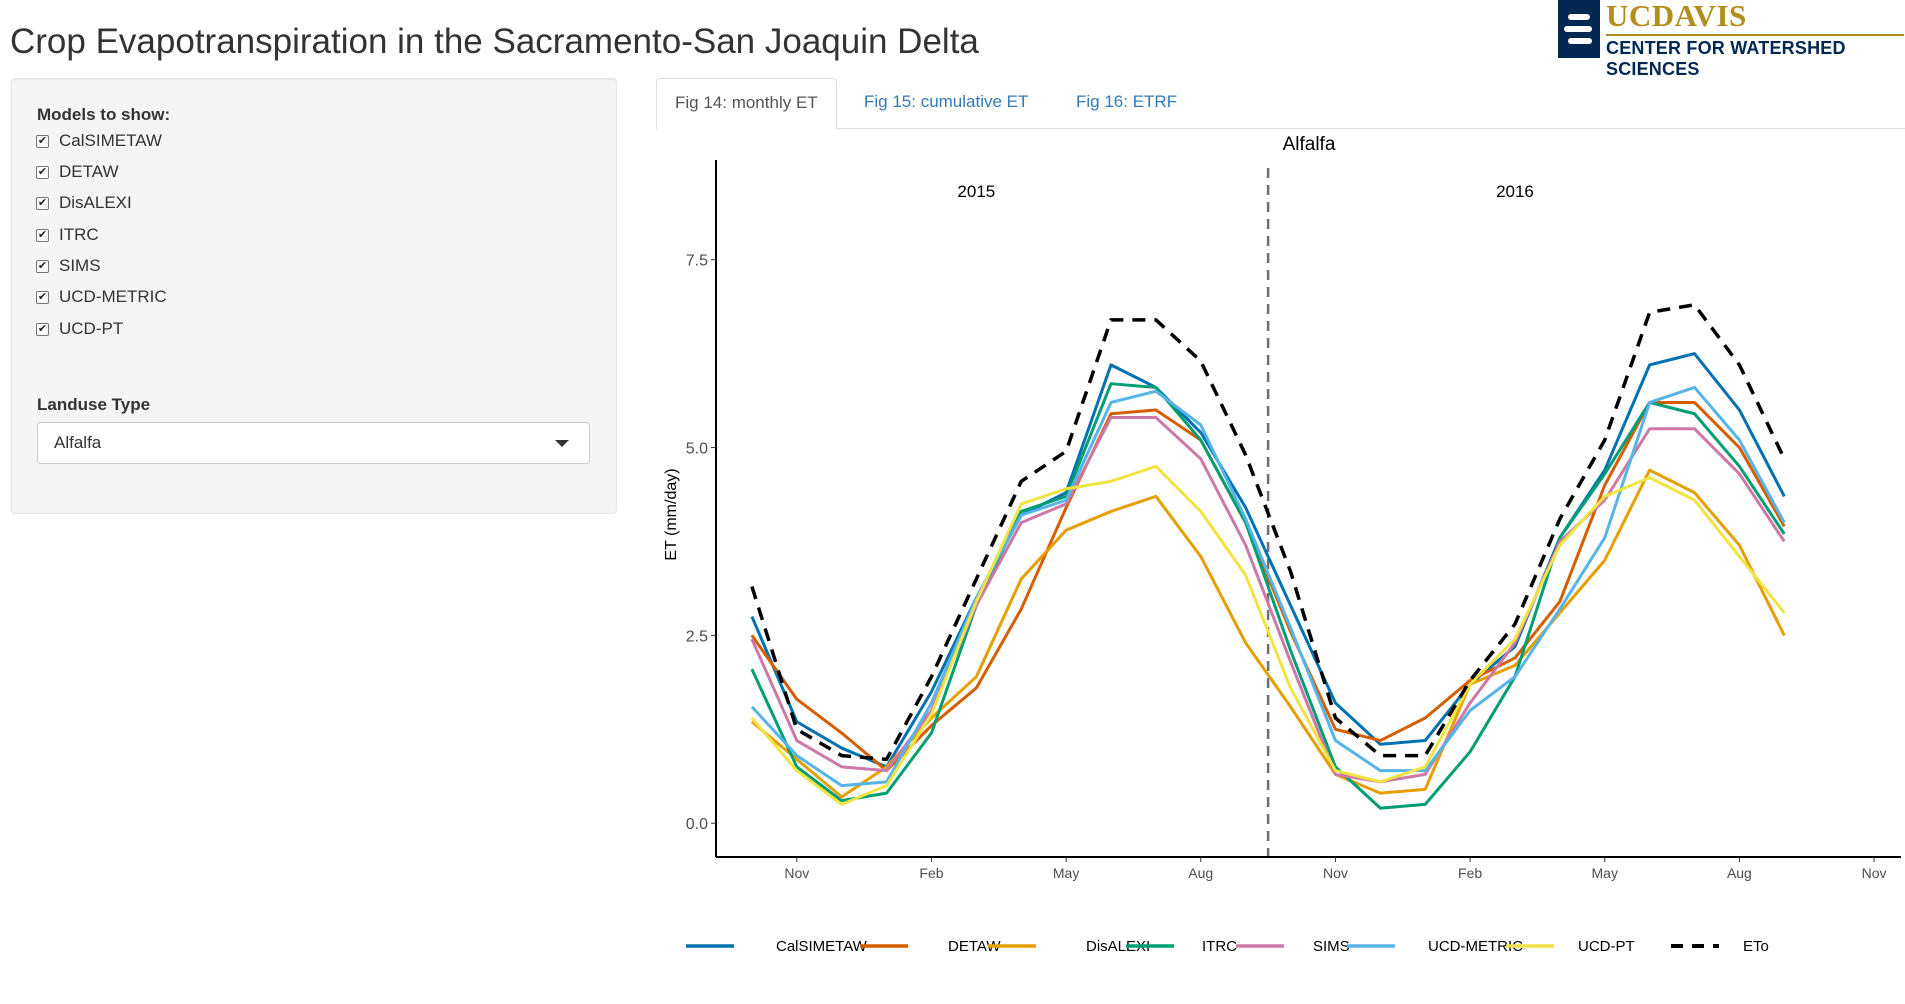 The width and height of the screenshot is (1905, 1004). I want to click on model-checkbox-label: UCD-PT, so click(91, 328).